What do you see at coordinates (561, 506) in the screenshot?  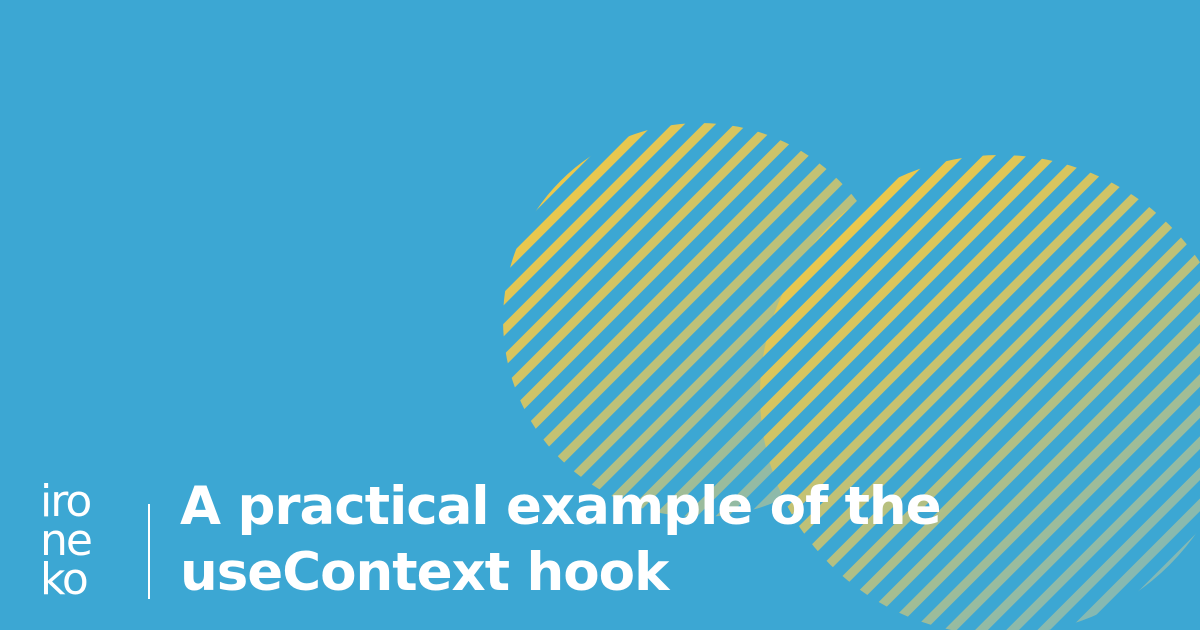 I see `article-title-line-1: A practical example of the` at bounding box center [561, 506].